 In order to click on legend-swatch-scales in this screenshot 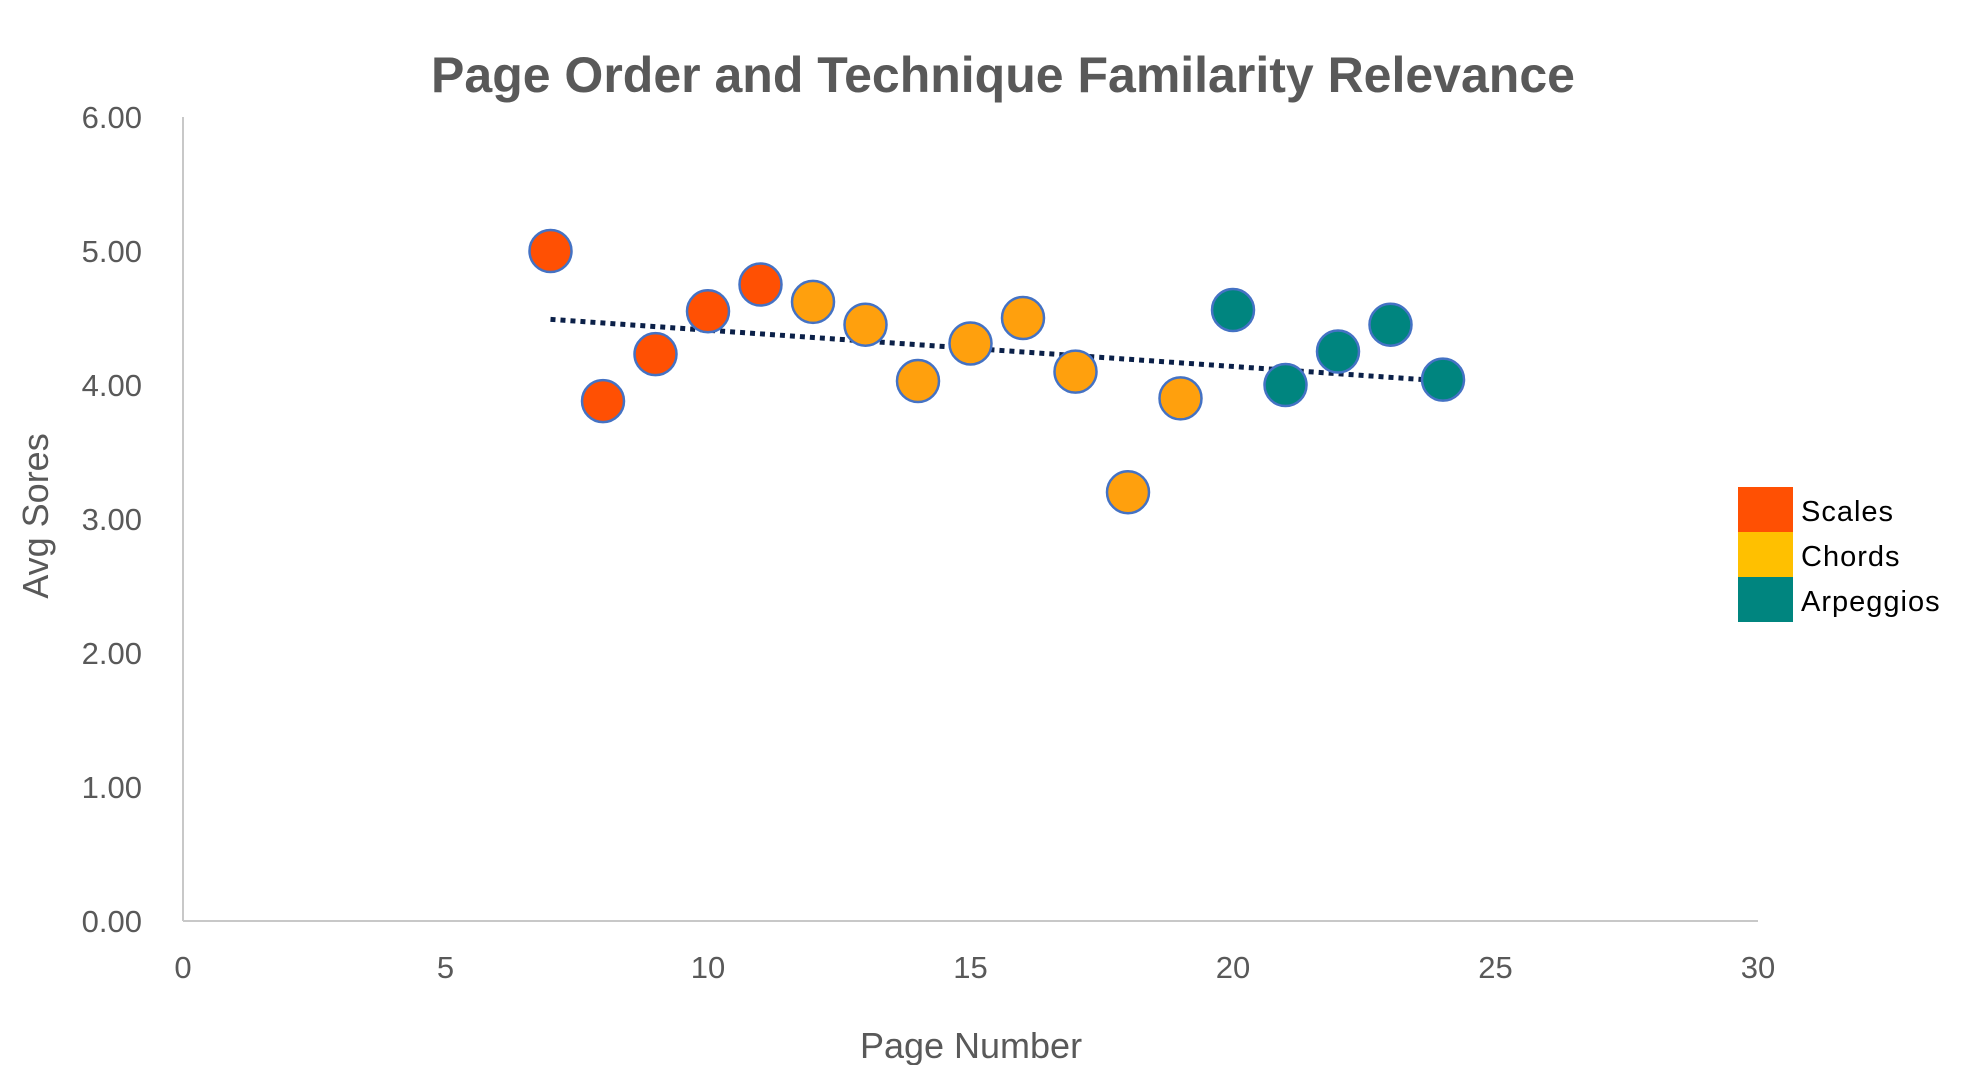, I will do `click(1765, 509)`.